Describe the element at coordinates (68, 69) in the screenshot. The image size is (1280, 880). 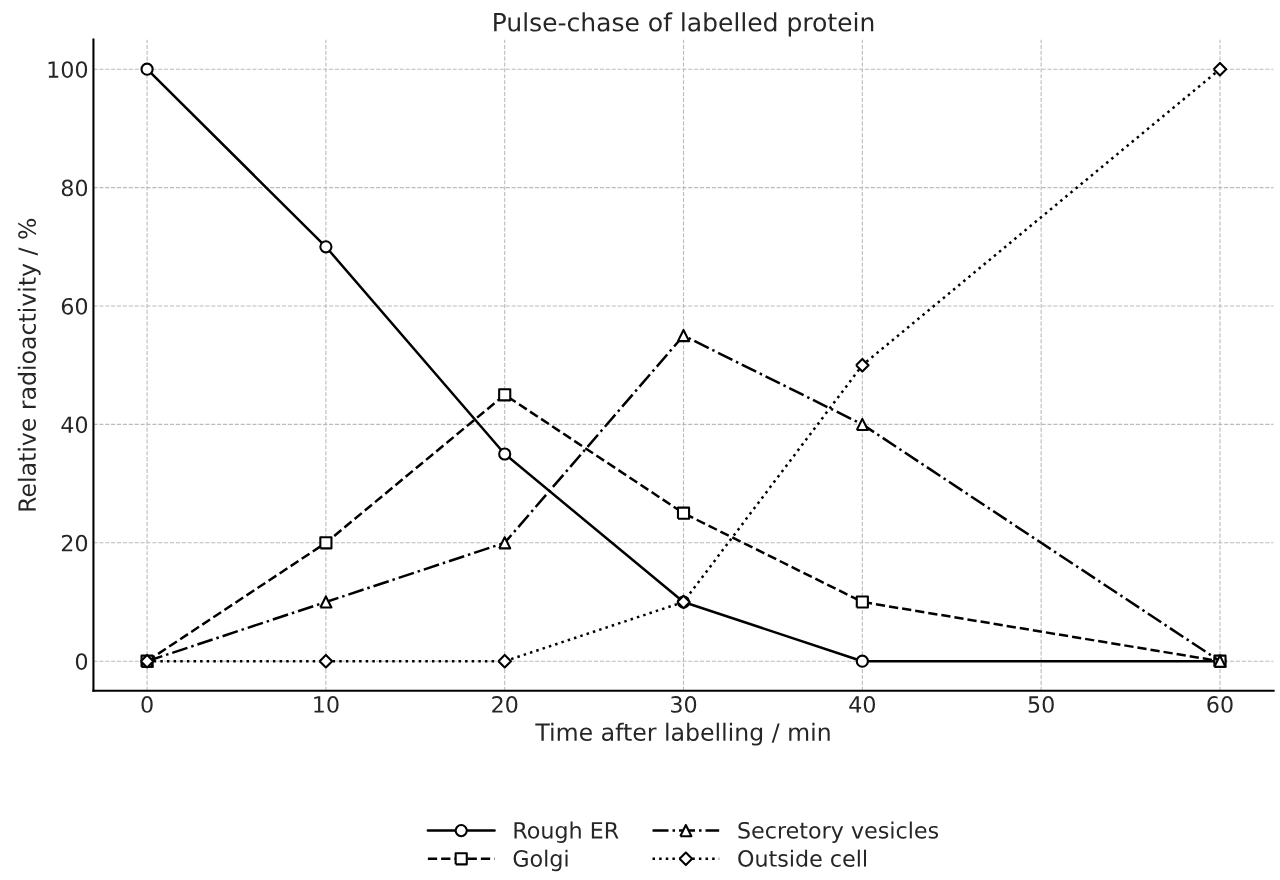
I see `y-tick-label: 100` at that location.